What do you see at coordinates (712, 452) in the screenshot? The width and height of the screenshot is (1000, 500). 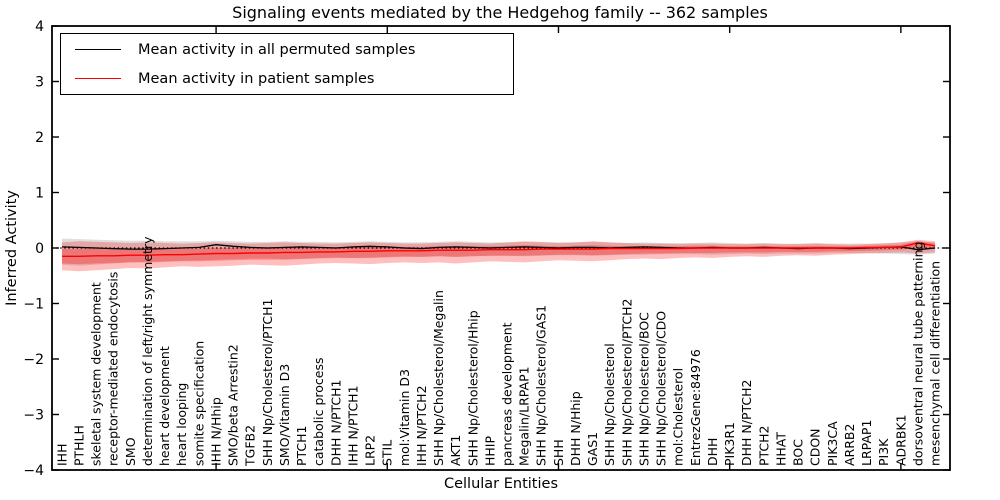 I see `x-tick-label: DHH` at bounding box center [712, 452].